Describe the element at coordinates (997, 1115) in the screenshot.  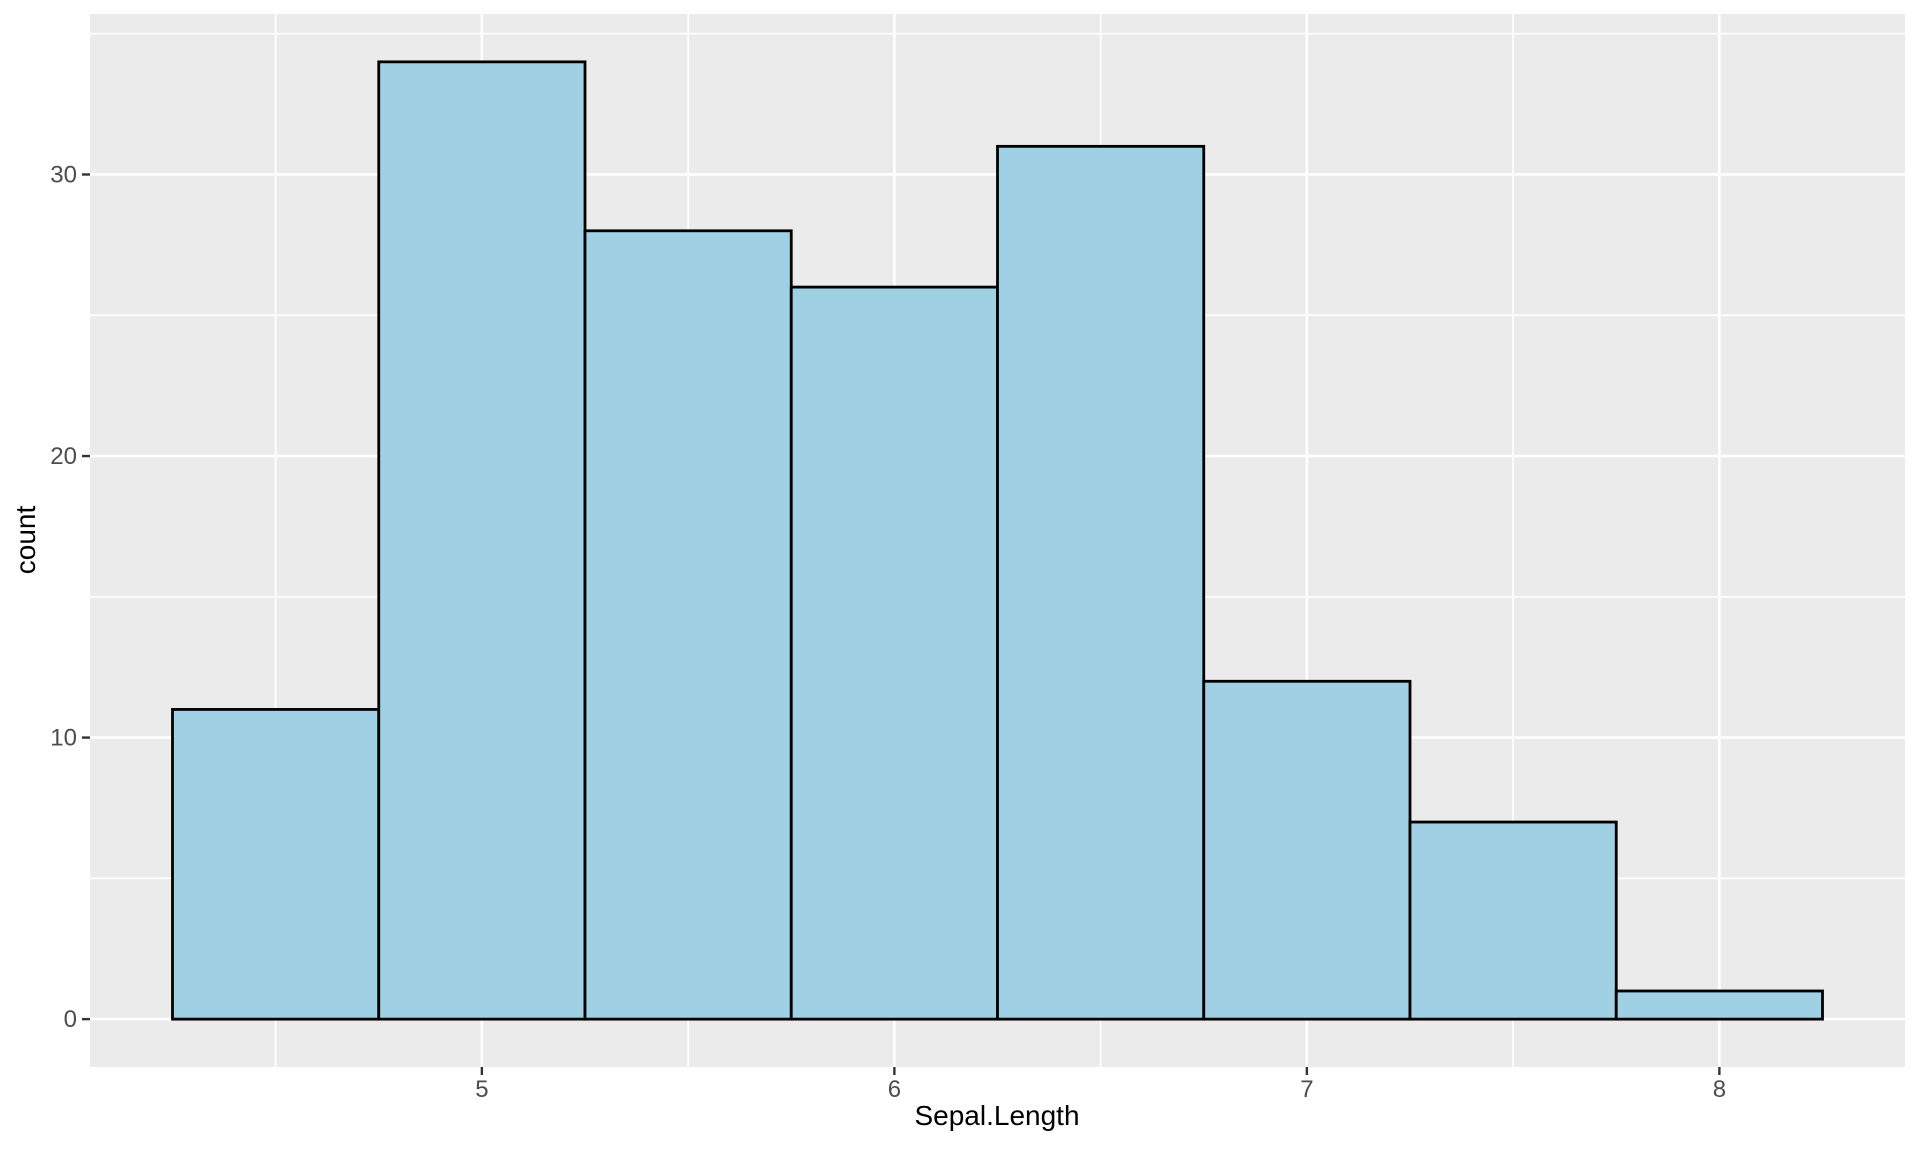
I see `x-axis-title: Sepal.Length` at that location.